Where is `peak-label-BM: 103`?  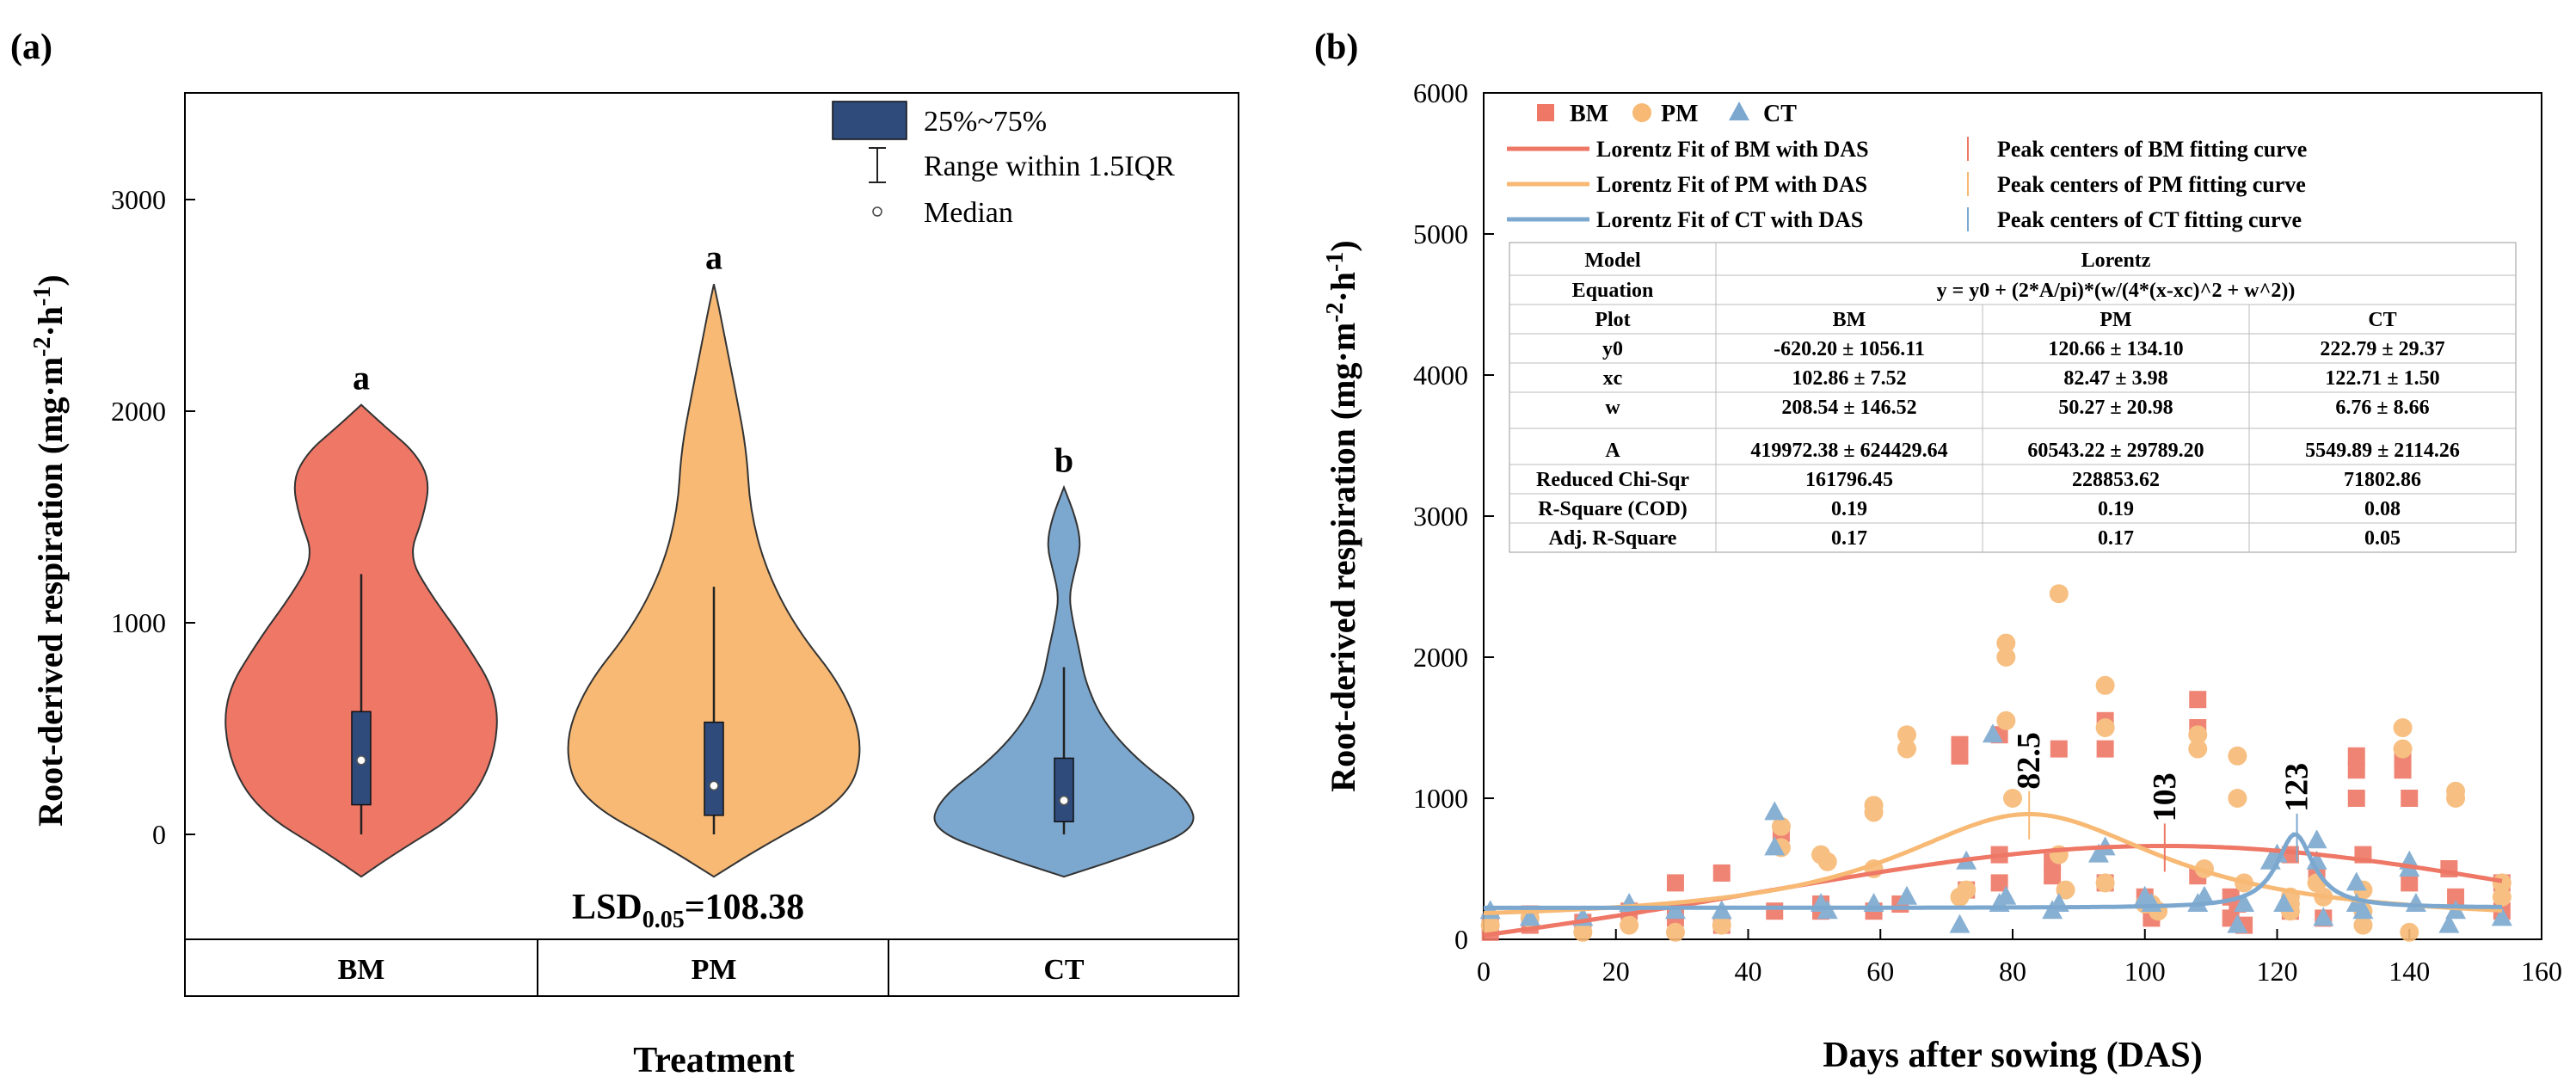
peak-label-BM: 103 is located at coordinates (2165, 796).